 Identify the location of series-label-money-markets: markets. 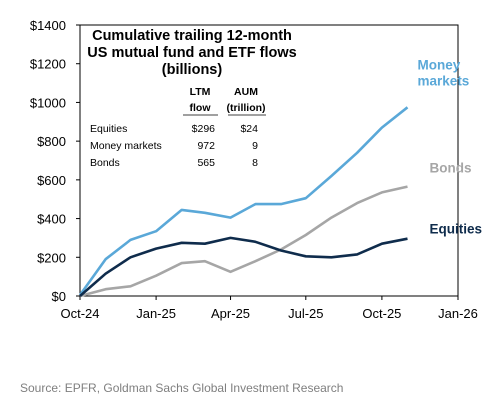
(444, 80).